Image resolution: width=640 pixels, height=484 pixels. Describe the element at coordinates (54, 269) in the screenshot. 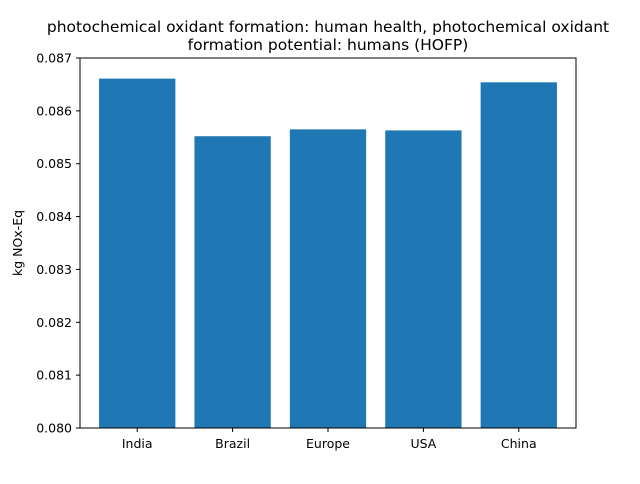

I see `y-tick-label: 0.083` at that location.